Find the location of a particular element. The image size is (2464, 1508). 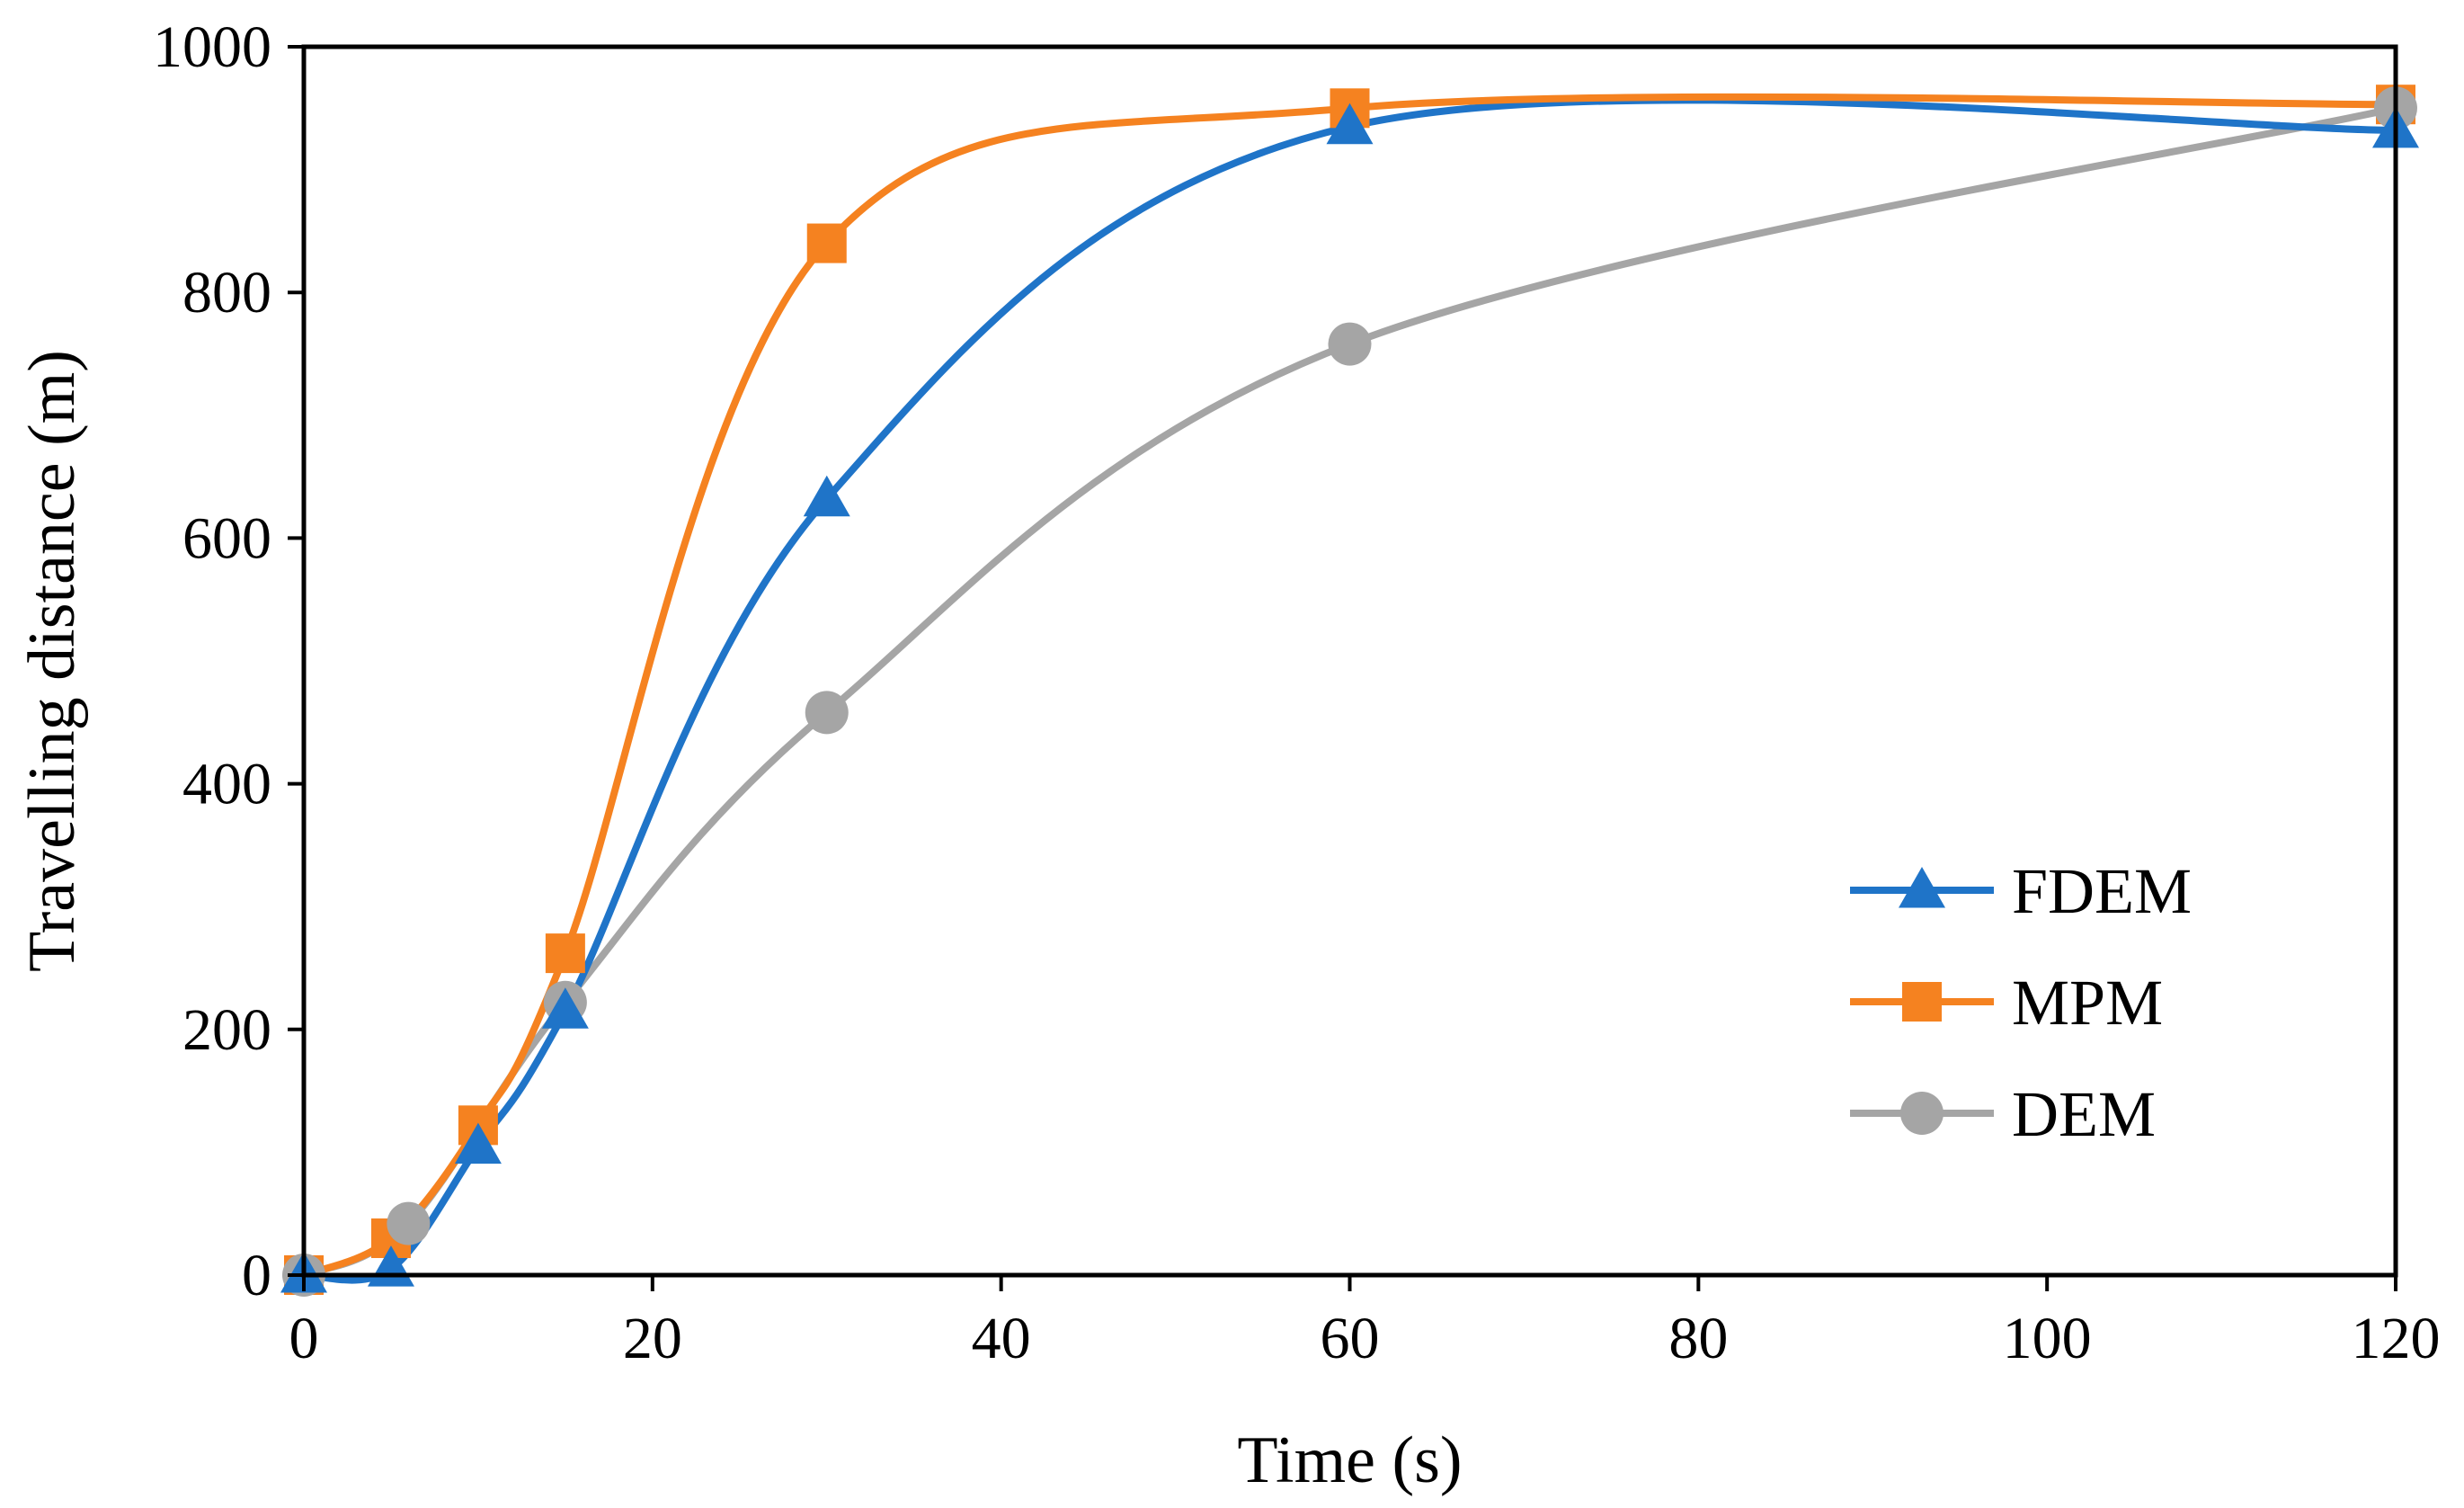

y-tick-label: 400 is located at coordinates (227, 784).